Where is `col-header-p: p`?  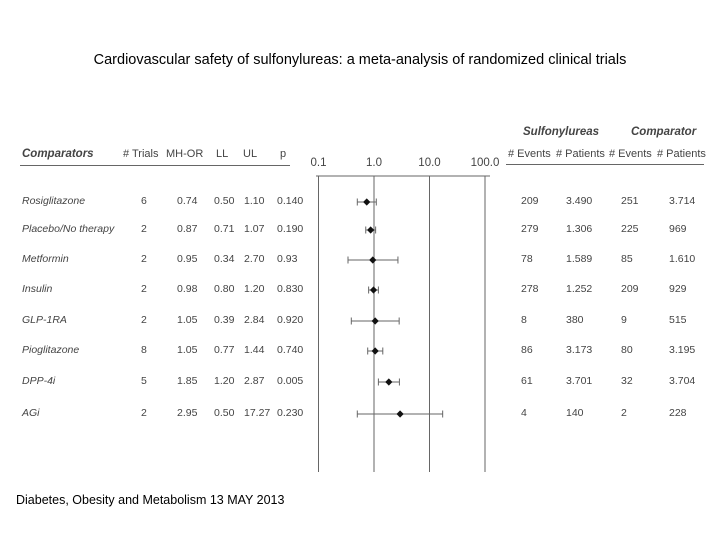
col-header-p: p is located at coordinates (283, 154).